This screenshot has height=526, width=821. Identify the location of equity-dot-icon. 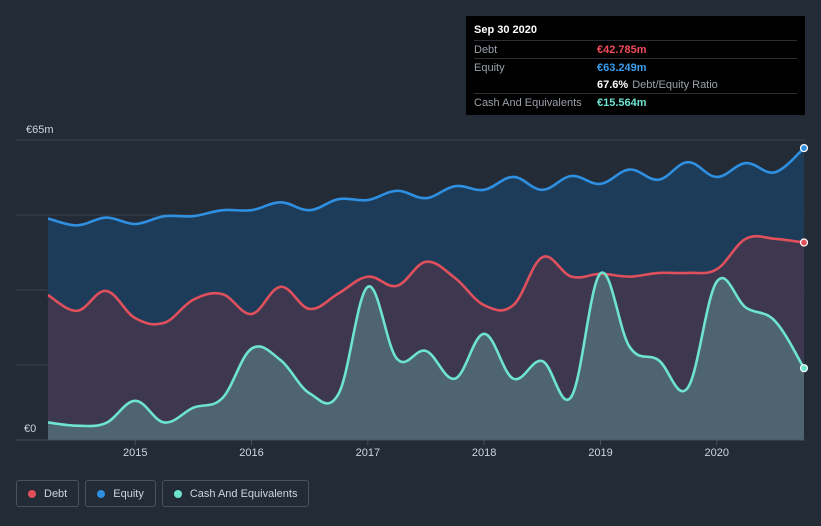
(101, 493).